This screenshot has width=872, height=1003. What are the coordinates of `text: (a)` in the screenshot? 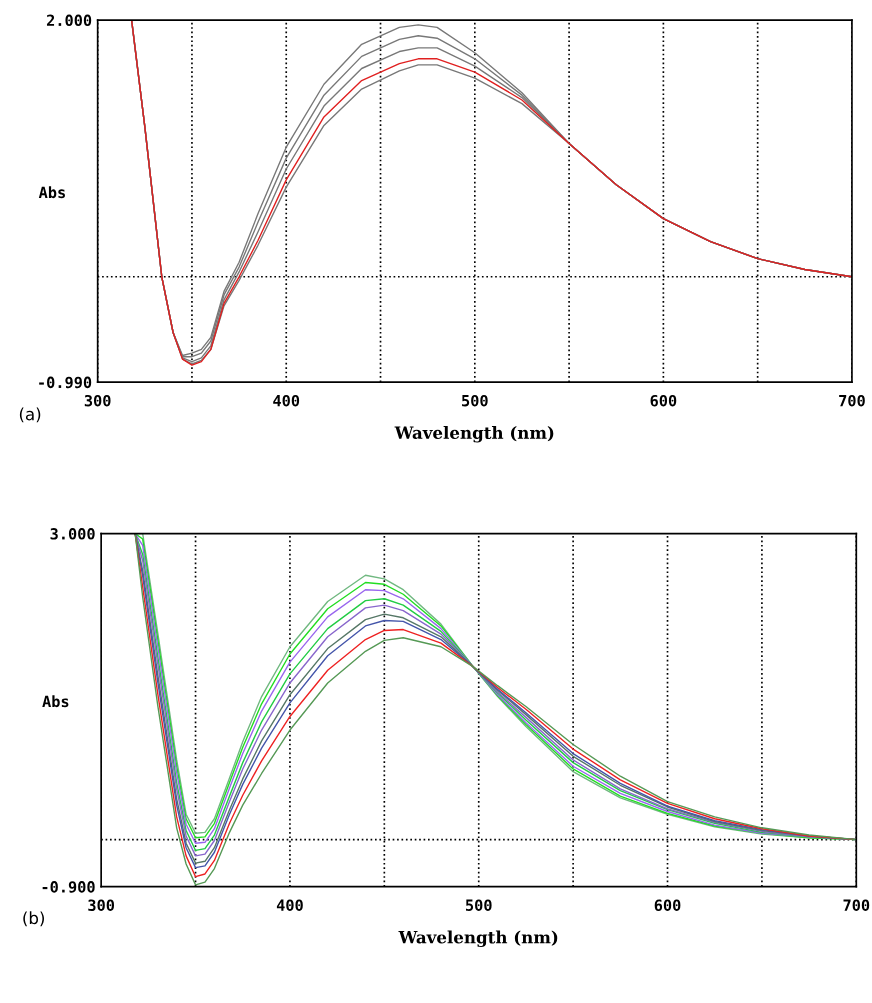 It's located at (30, 415).